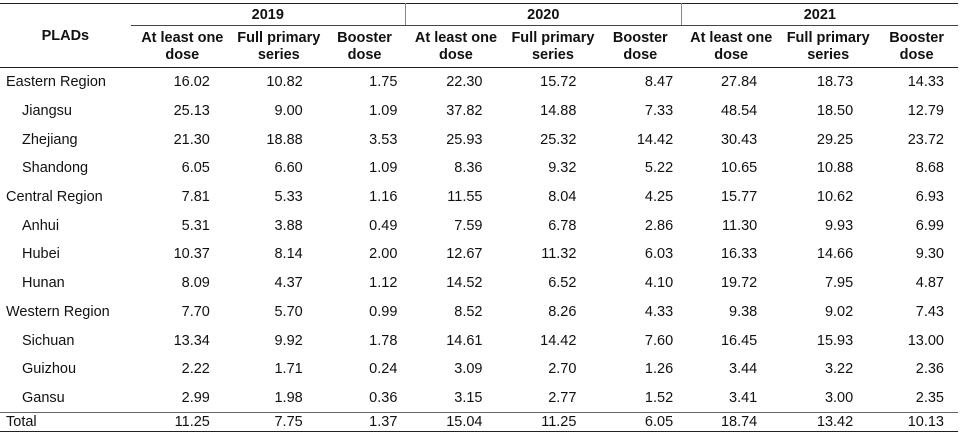 The image size is (960, 446). I want to click on table-cell: 2.22, so click(195, 369).